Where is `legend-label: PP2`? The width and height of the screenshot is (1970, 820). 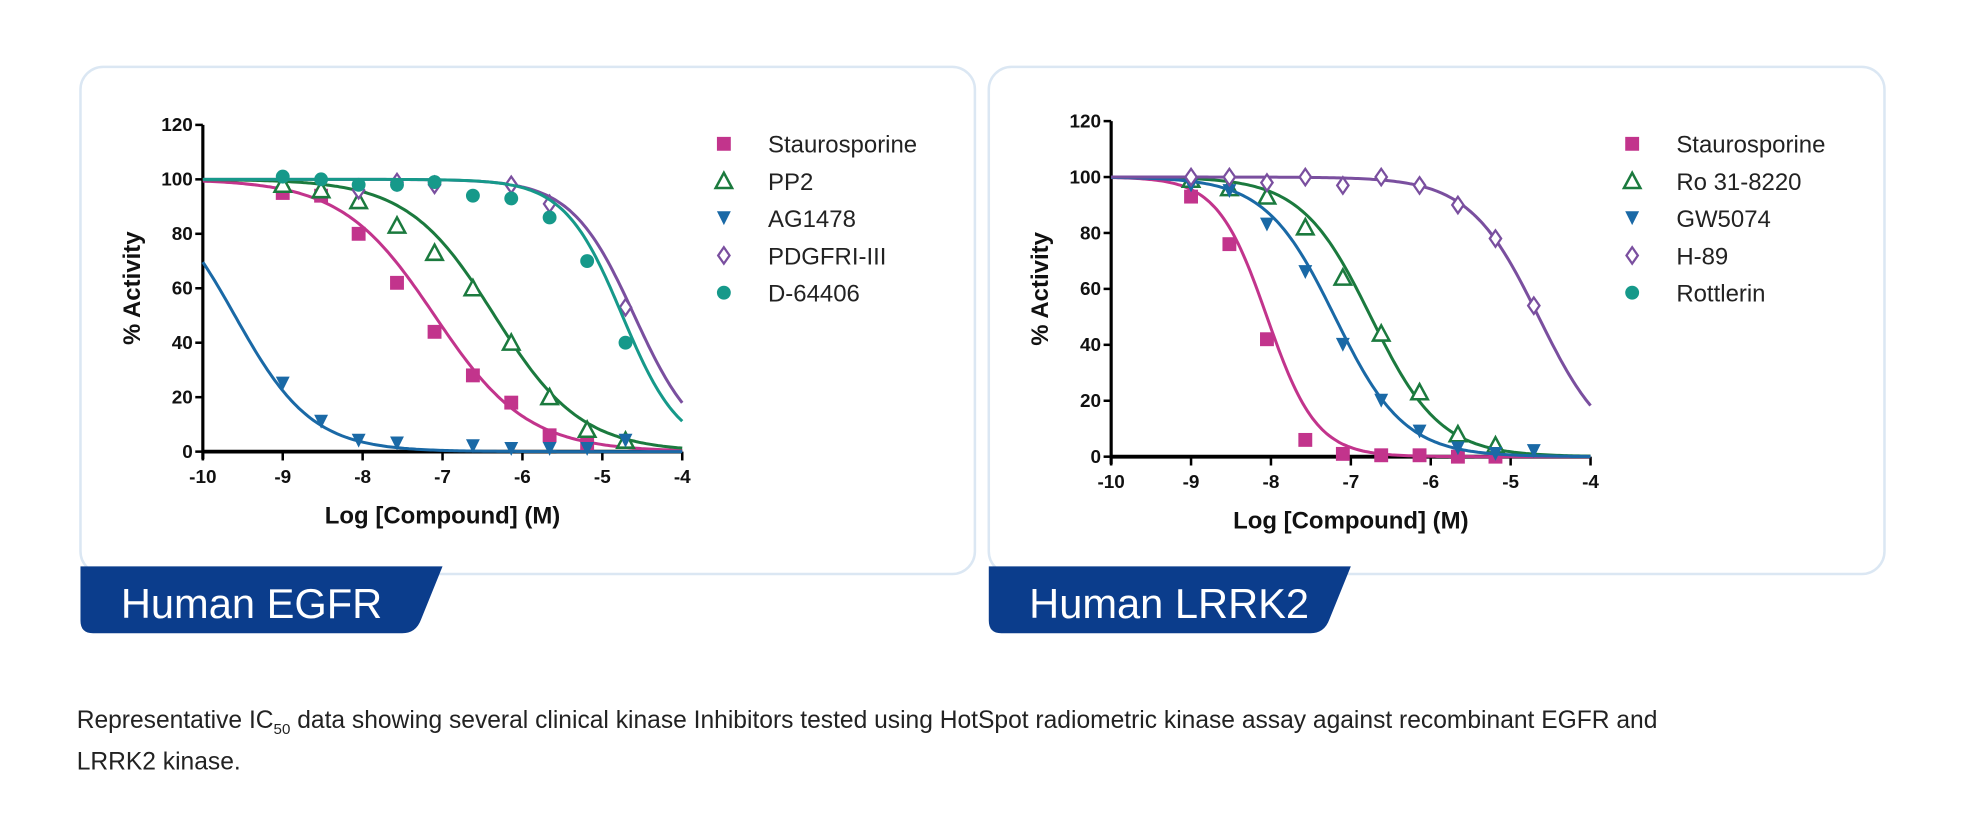 legend-label: PP2 is located at coordinates (790, 182).